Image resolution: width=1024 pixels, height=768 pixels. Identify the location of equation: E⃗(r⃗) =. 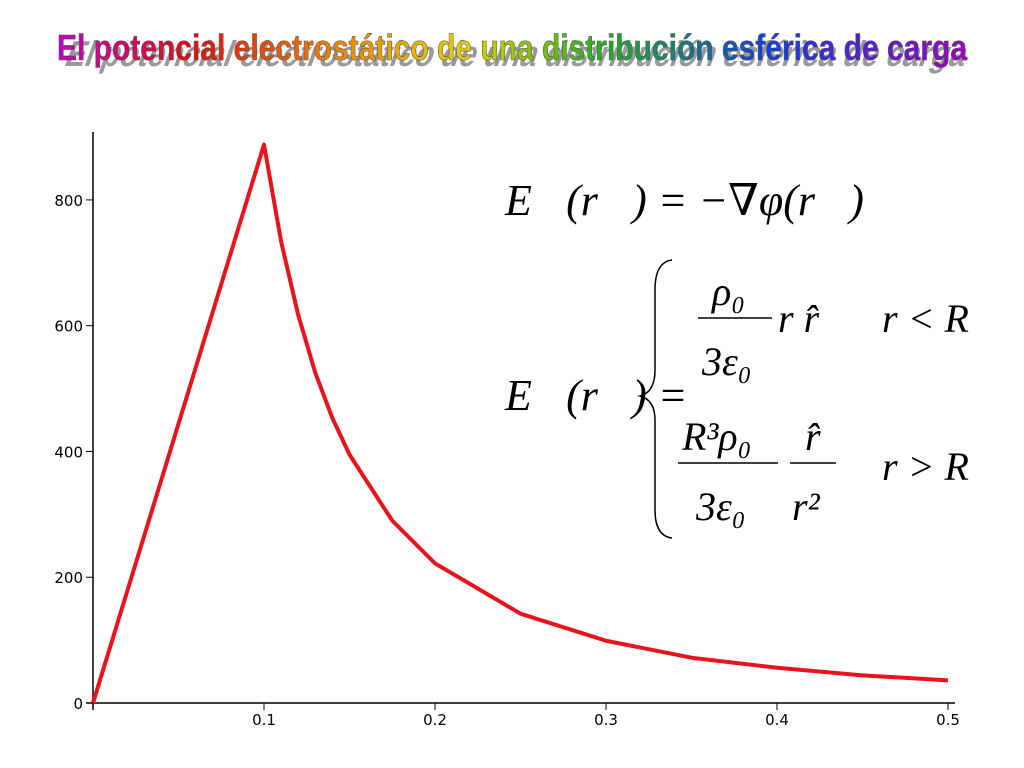
(595, 395).